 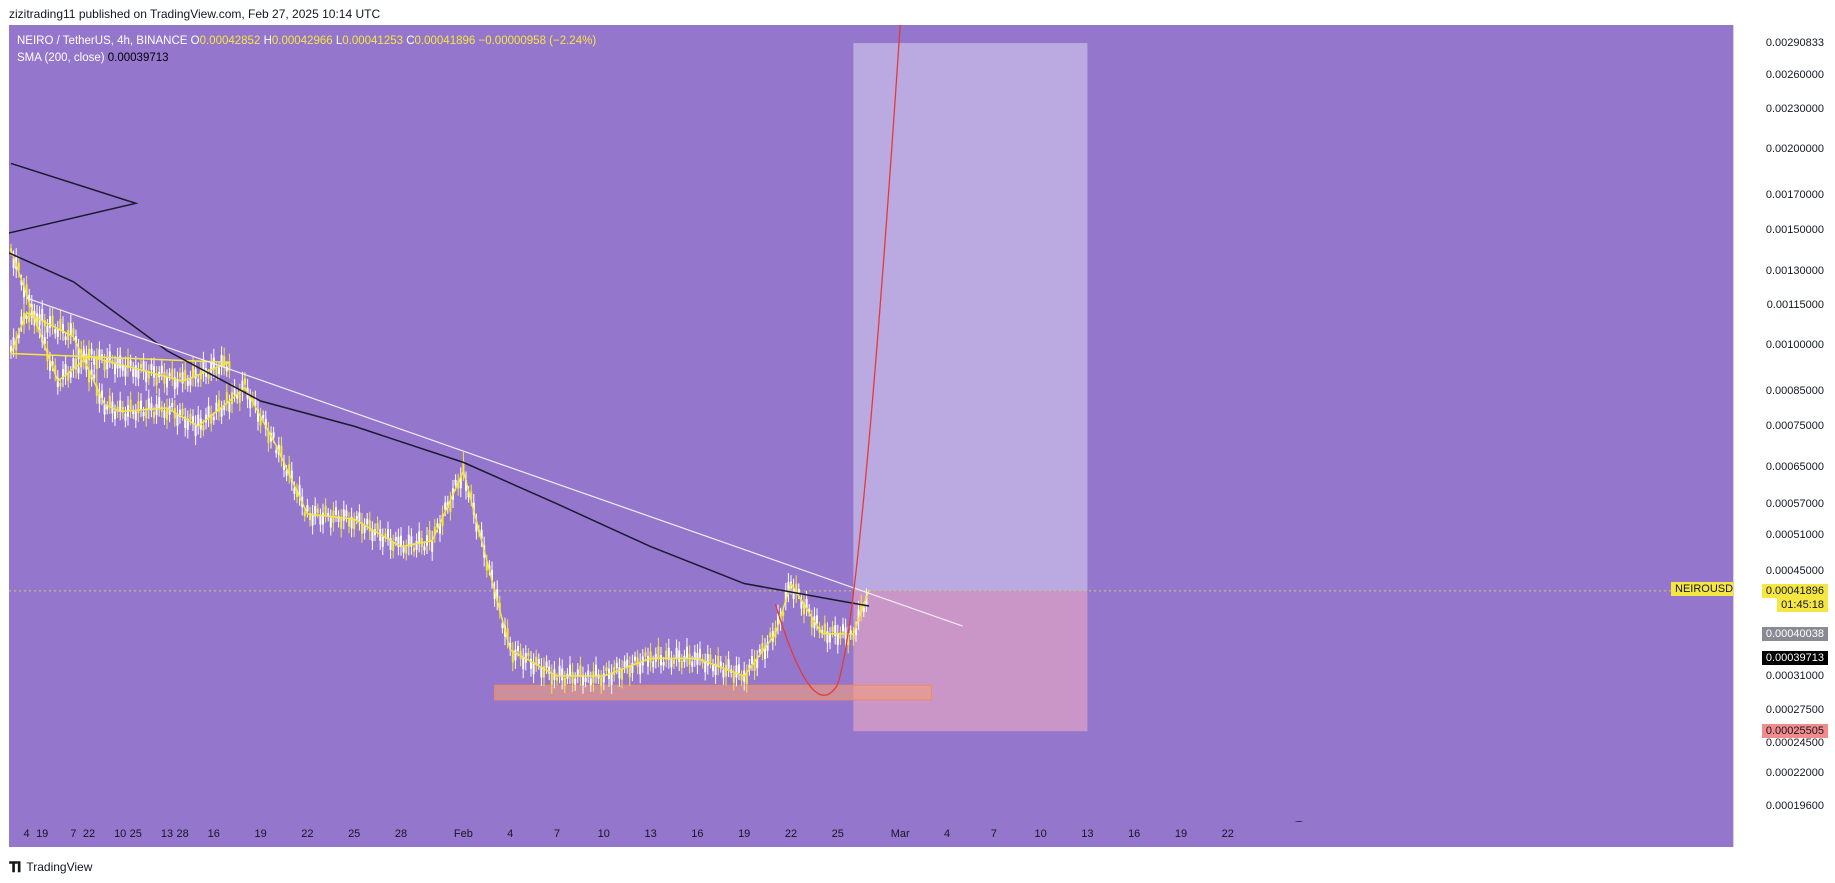 What do you see at coordinates (900, 834) in the screenshot?
I see `time-tick-label: Mar` at bounding box center [900, 834].